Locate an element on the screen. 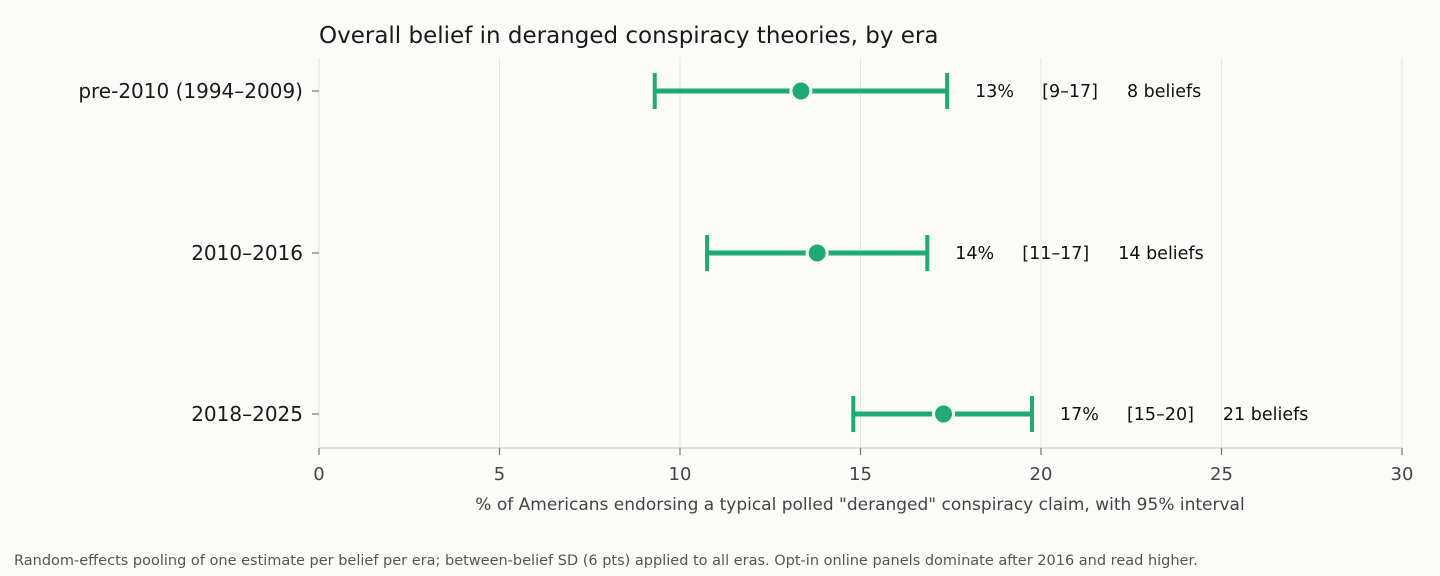 The image size is (1440, 576). belief-count-label: 8 beliefs is located at coordinates (1164, 92).